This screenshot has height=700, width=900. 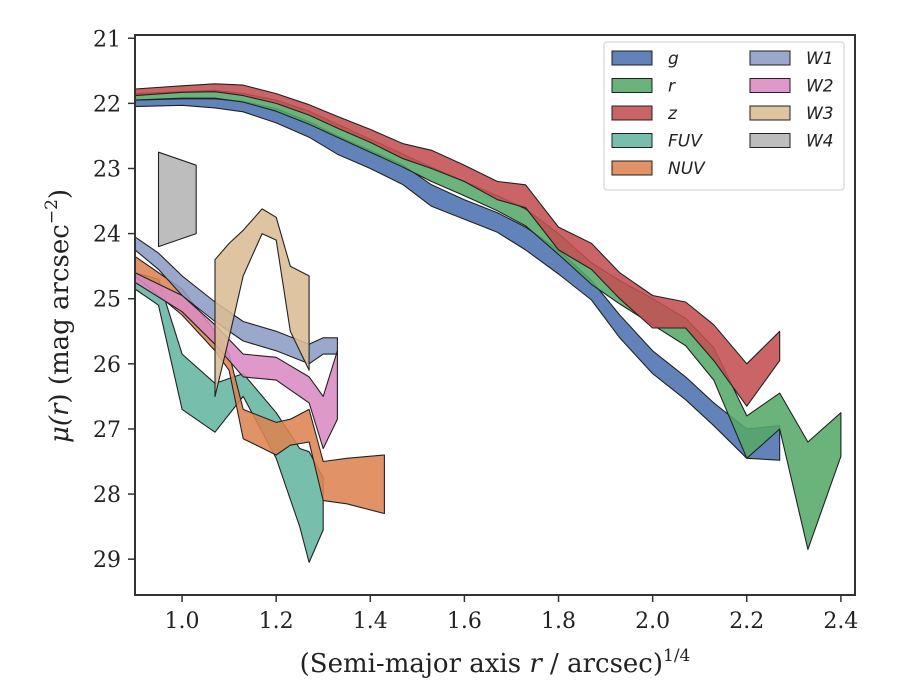 I want to click on y-axis-label-exponent: −2, so click(x=52, y=211).